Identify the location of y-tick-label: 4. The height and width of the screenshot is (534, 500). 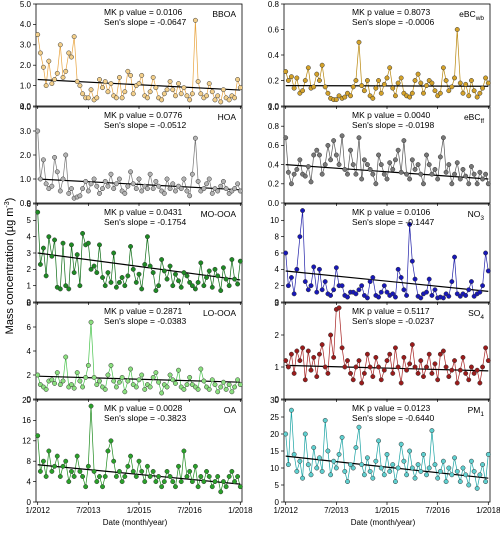
(277, 269).